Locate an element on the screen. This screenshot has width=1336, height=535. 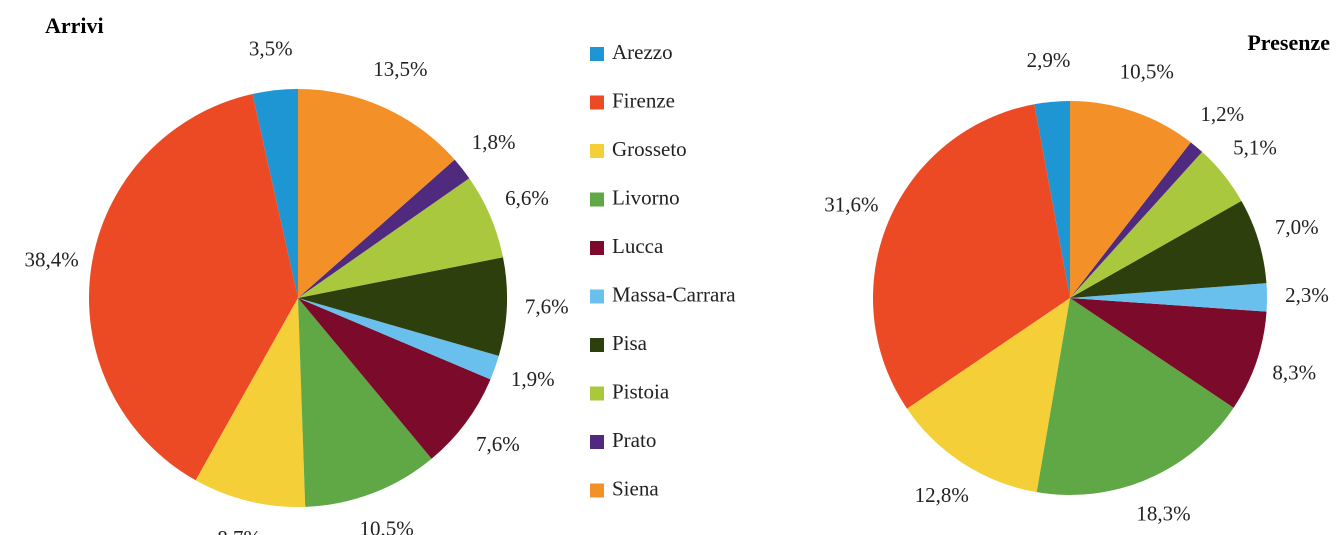
legend-label: Firenze is located at coordinates (643, 100).